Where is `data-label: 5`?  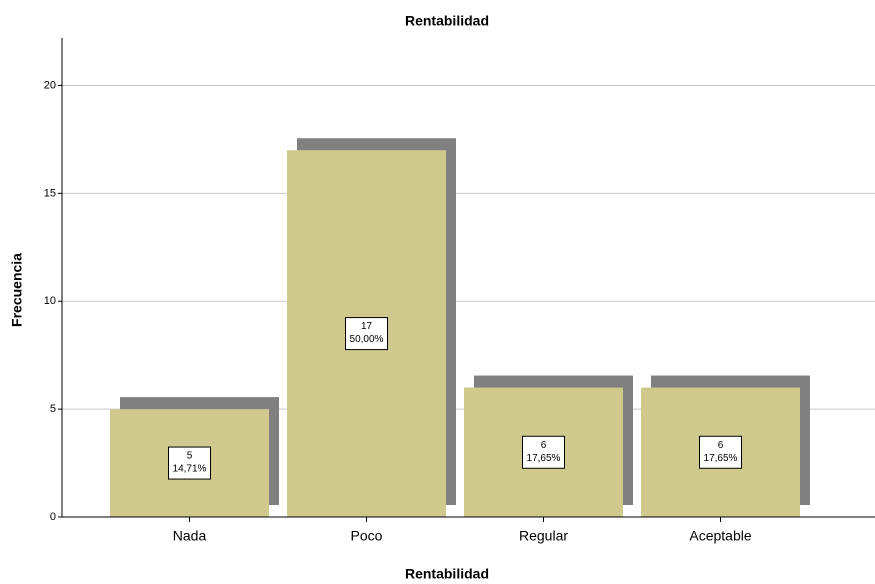
data-label: 5 is located at coordinates (190, 456).